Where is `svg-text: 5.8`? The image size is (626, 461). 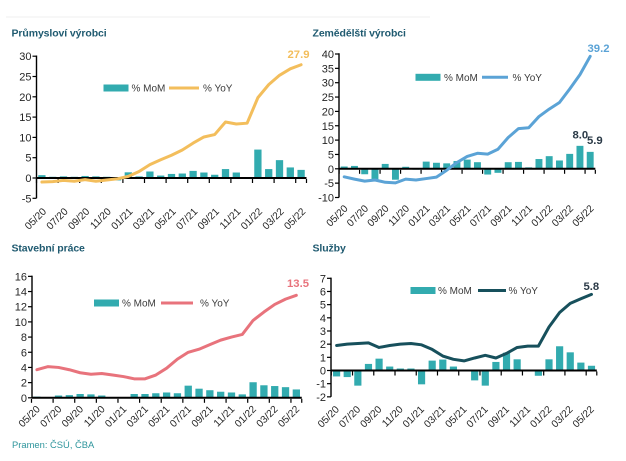 svg-text: 5.8 is located at coordinates (592, 287).